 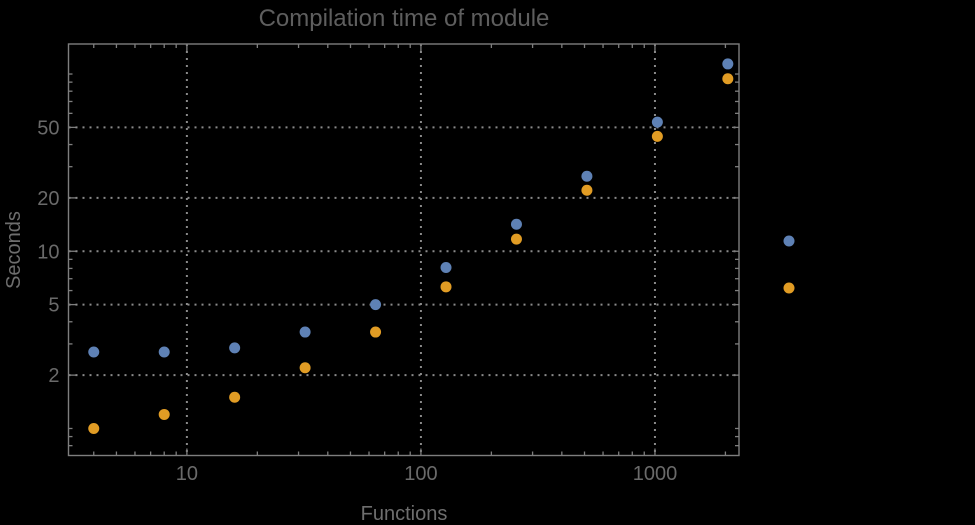 I want to click on y-tick-label: 50, so click(x=48, y=128).